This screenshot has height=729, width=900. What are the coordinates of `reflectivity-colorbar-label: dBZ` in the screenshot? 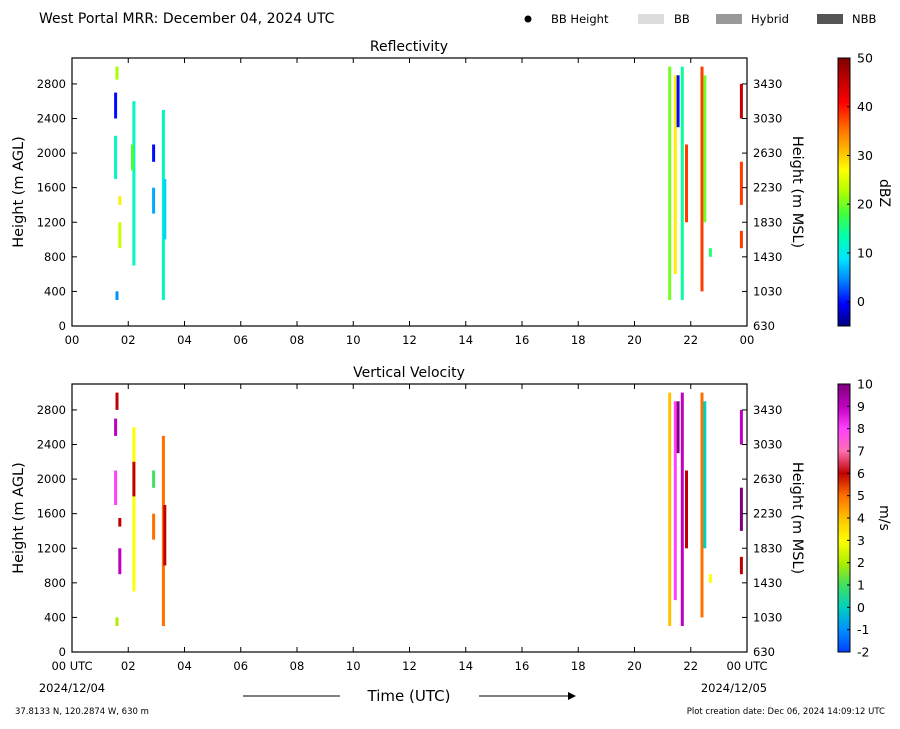 It's located at (884, 193).